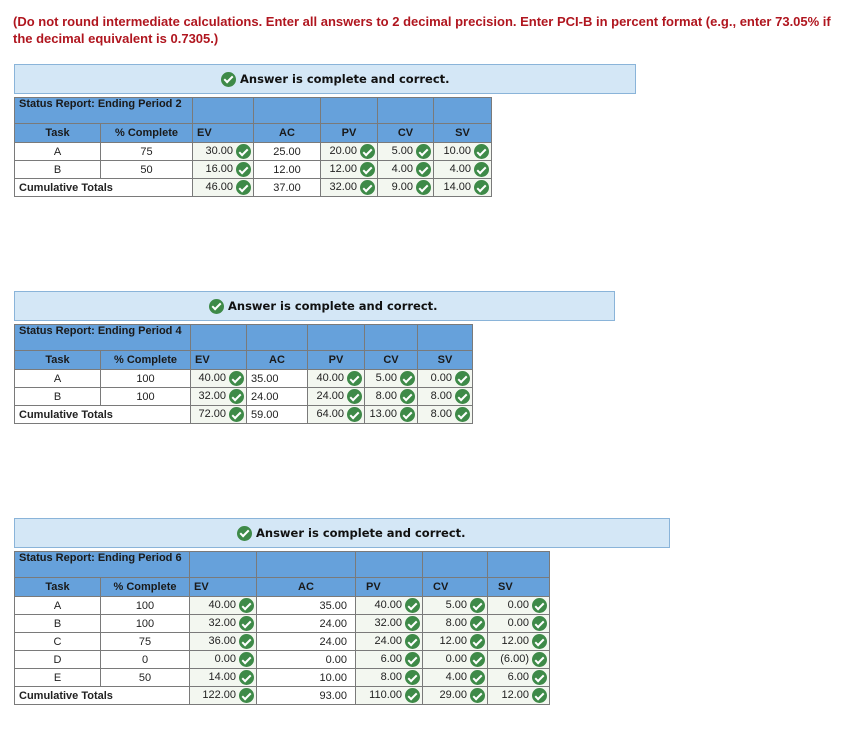  What do you see at coordinates (223, 677) in the screenshot?
I see `ev-input: 14.00` at bounding box center [223, 677].